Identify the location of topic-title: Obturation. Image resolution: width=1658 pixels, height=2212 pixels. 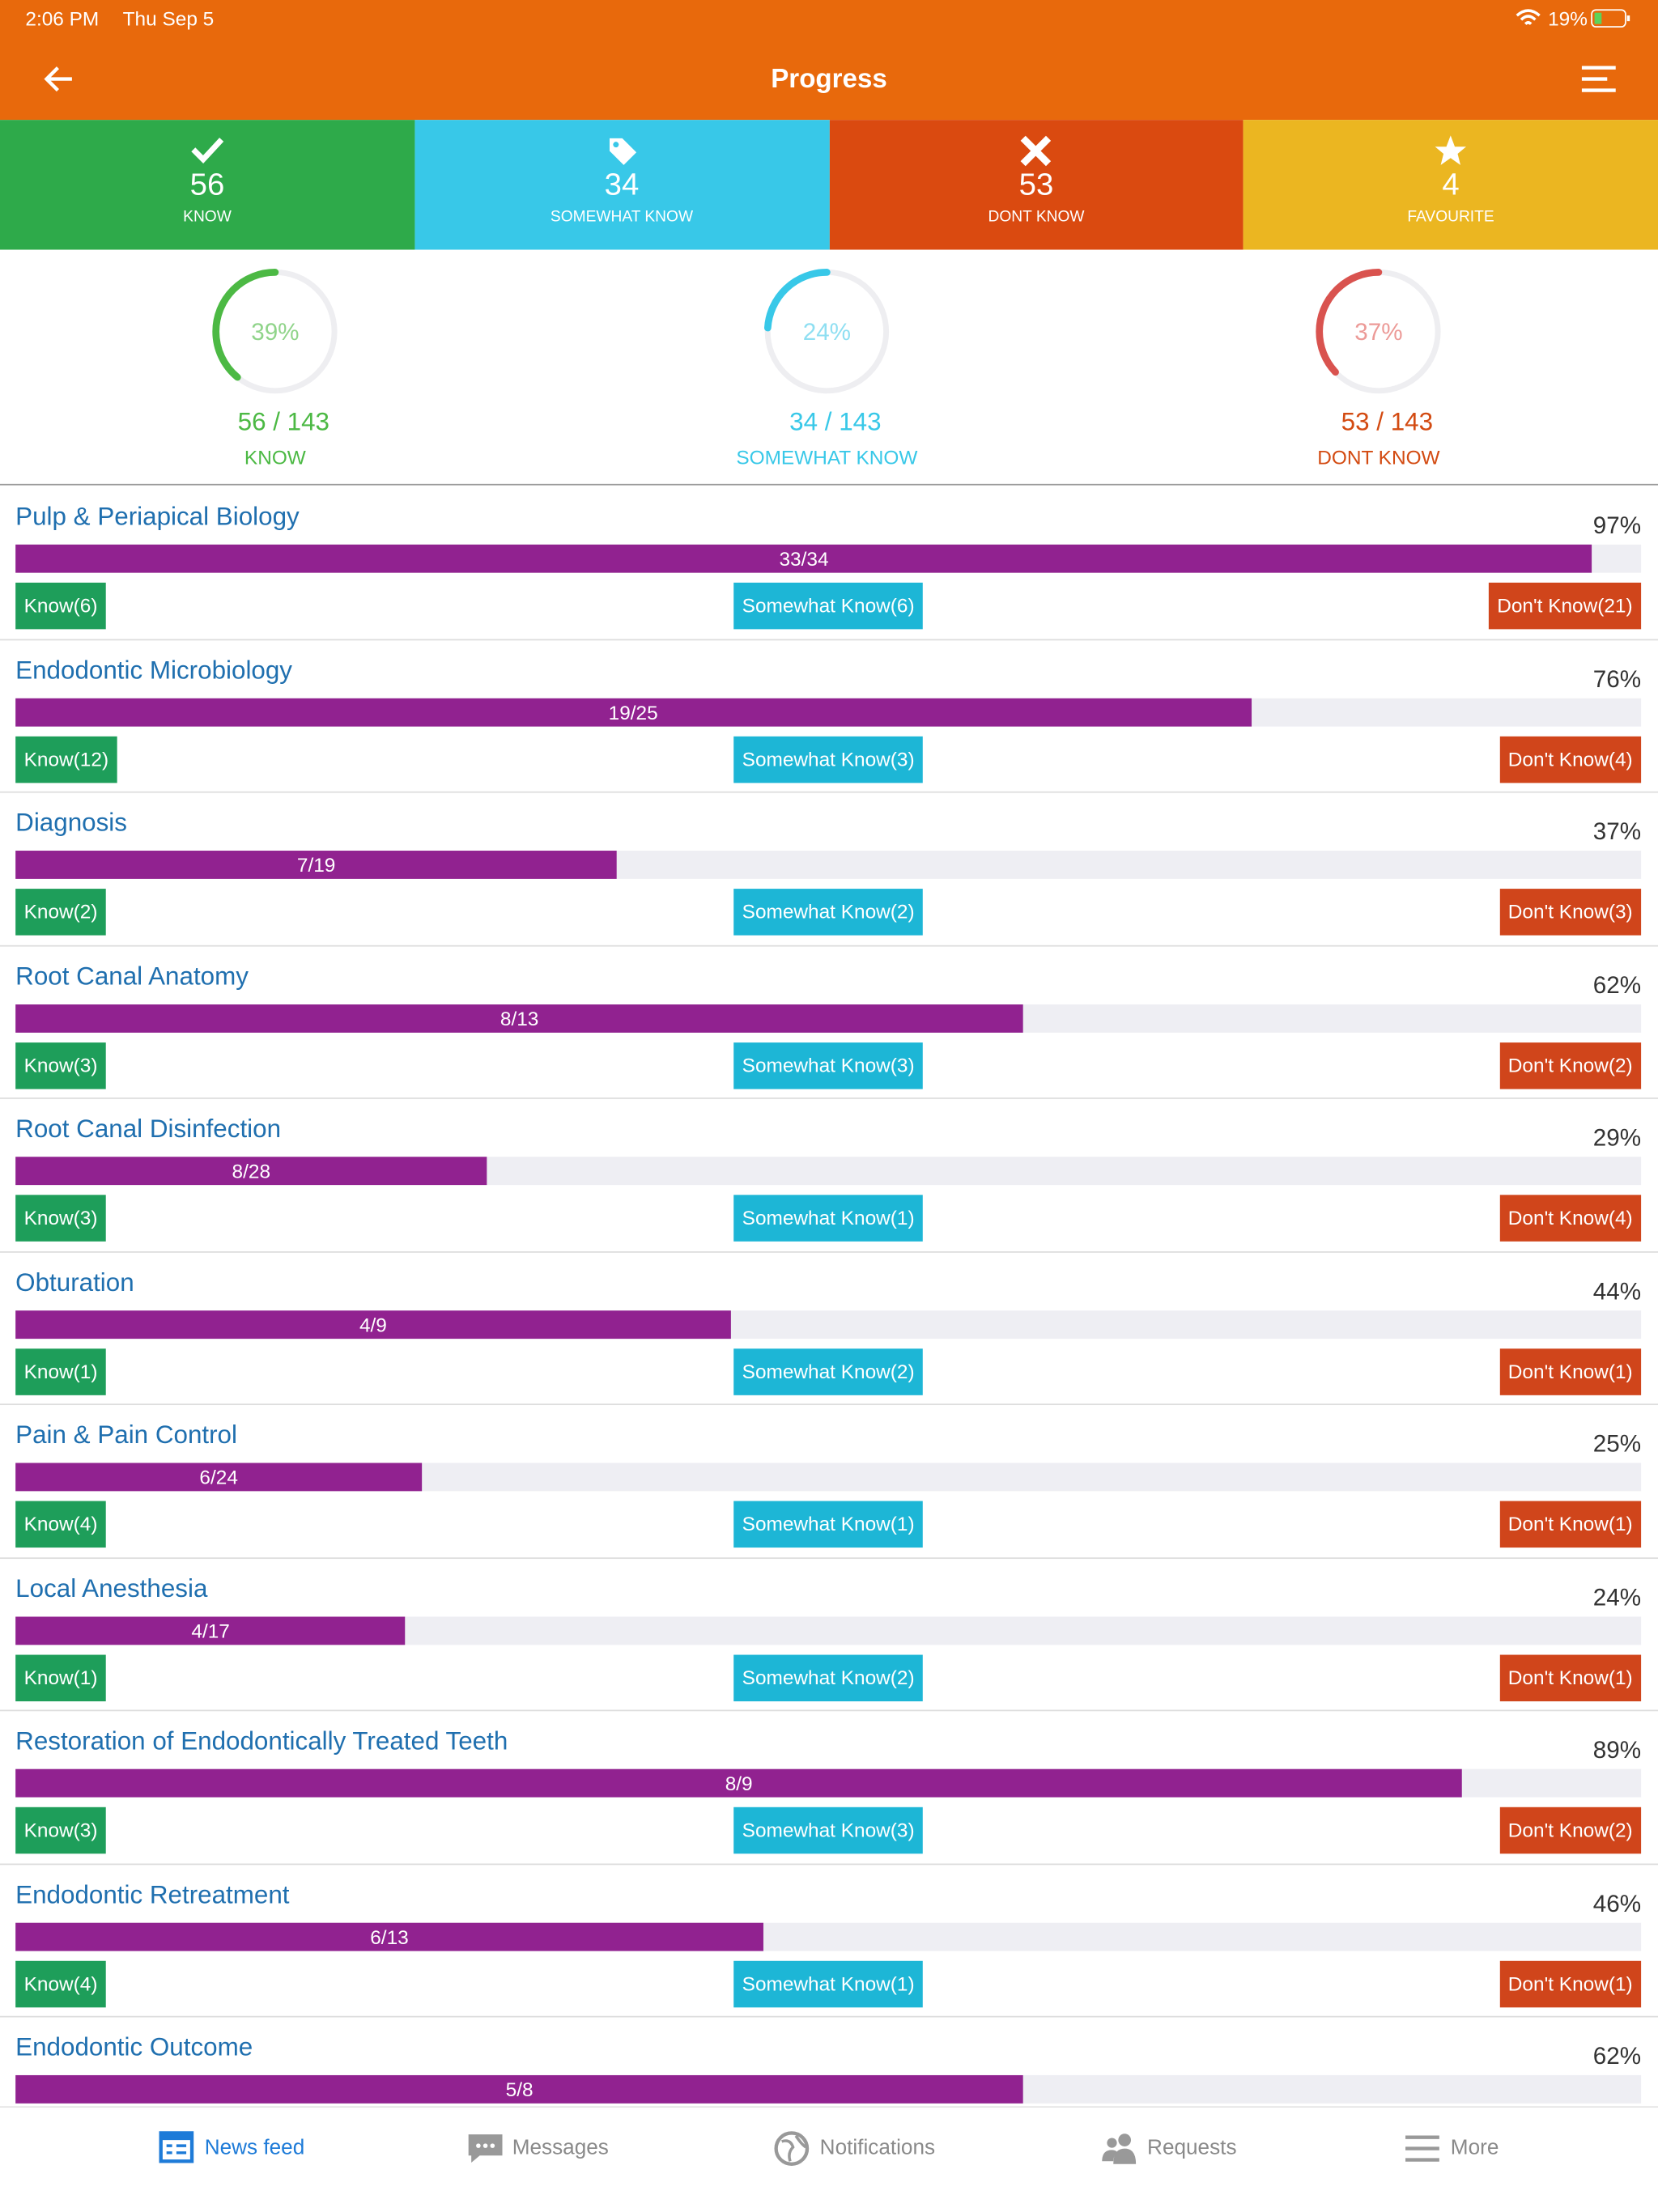
(74, 1281).